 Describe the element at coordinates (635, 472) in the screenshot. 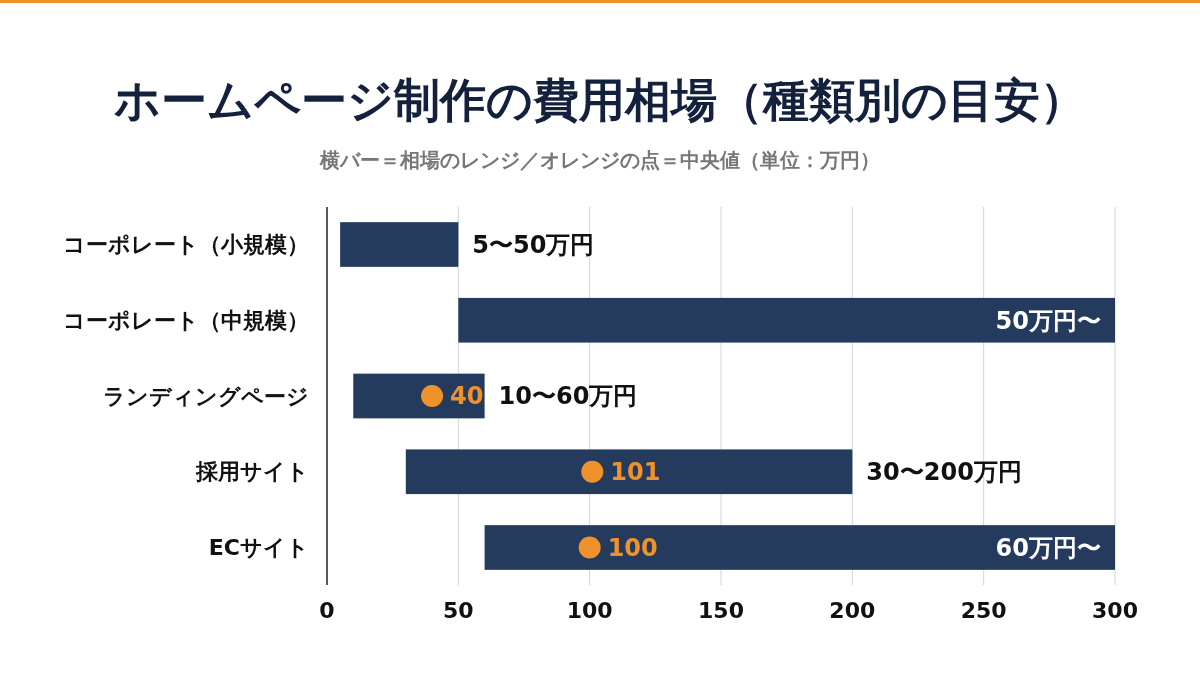

I see `data-label: 101` at that location.